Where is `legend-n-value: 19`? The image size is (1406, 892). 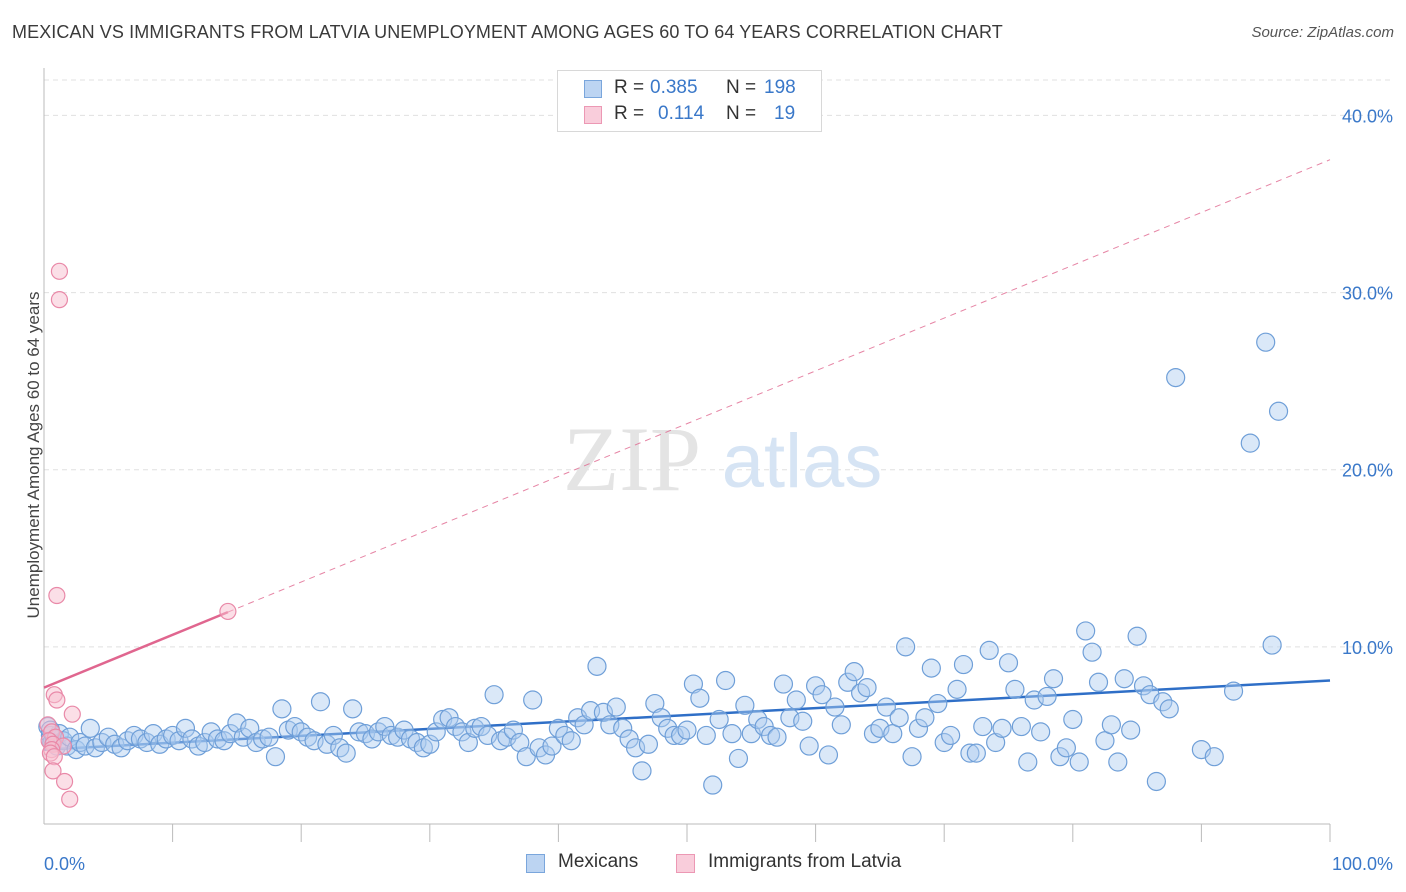 legend-n-value: 19 is located at coordinates (785, 113).